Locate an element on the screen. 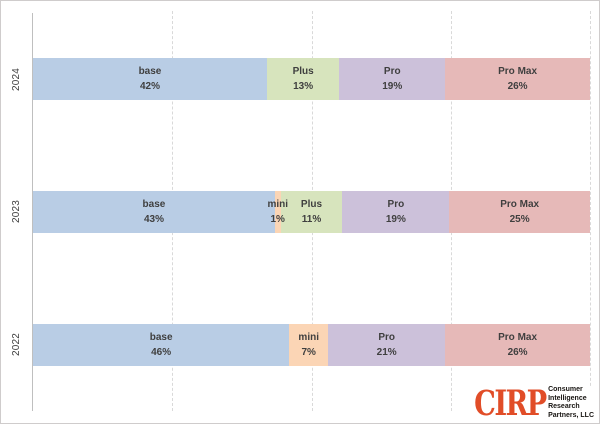 This screenshot has width=600, height=424. bar-2022: base 46% mini 7% Pro 21% Pro Max 26% is located at coordinates (311, 344).